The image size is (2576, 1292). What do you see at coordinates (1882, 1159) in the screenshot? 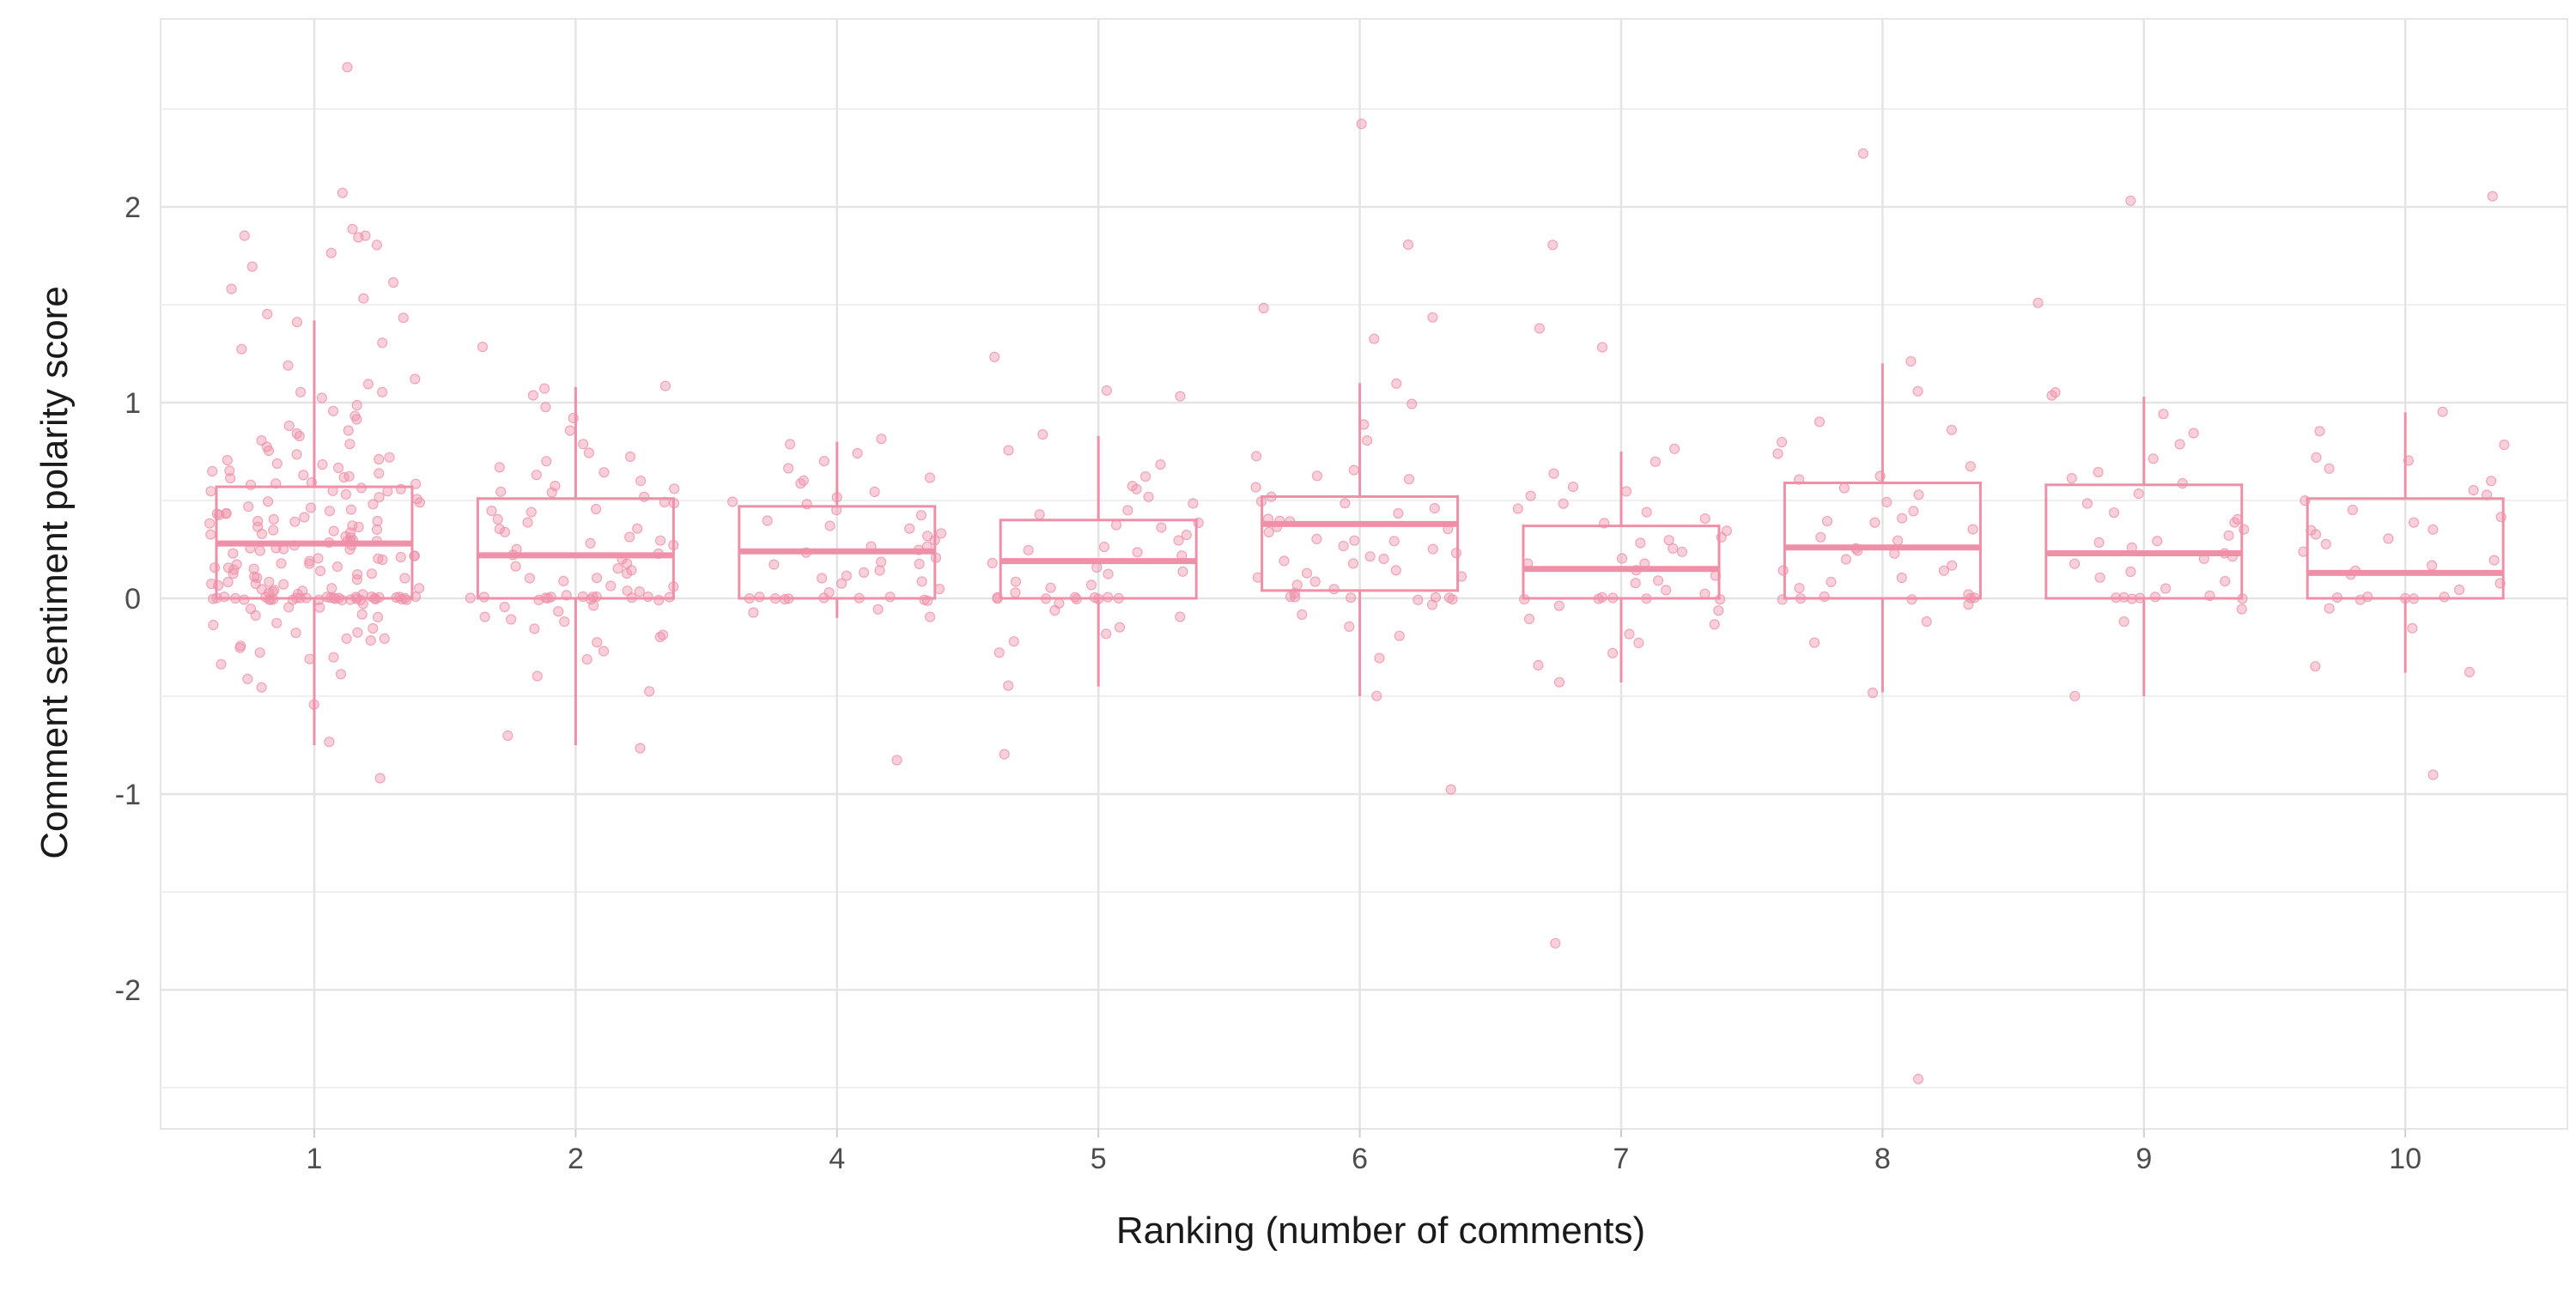
I see `x-tick-label: 8` at bounding box center [1882, 1159].